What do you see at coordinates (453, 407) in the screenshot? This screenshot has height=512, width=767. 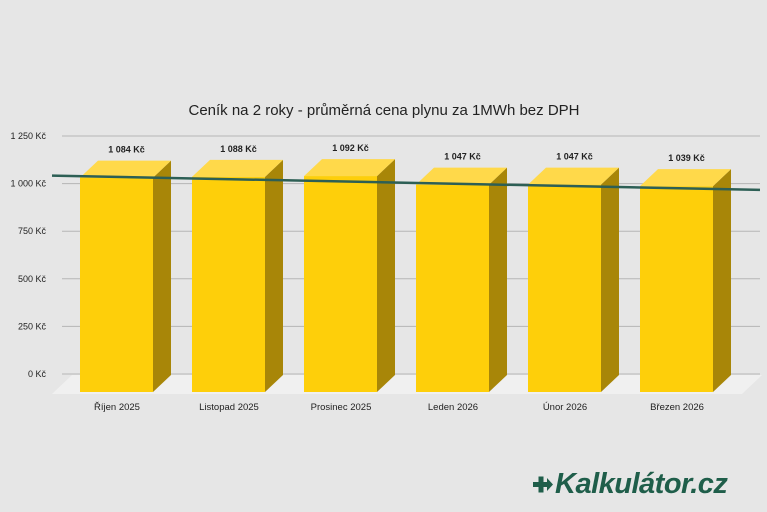 I see `x-tick-label: Leden 2026` at bounding box center [453, 407].